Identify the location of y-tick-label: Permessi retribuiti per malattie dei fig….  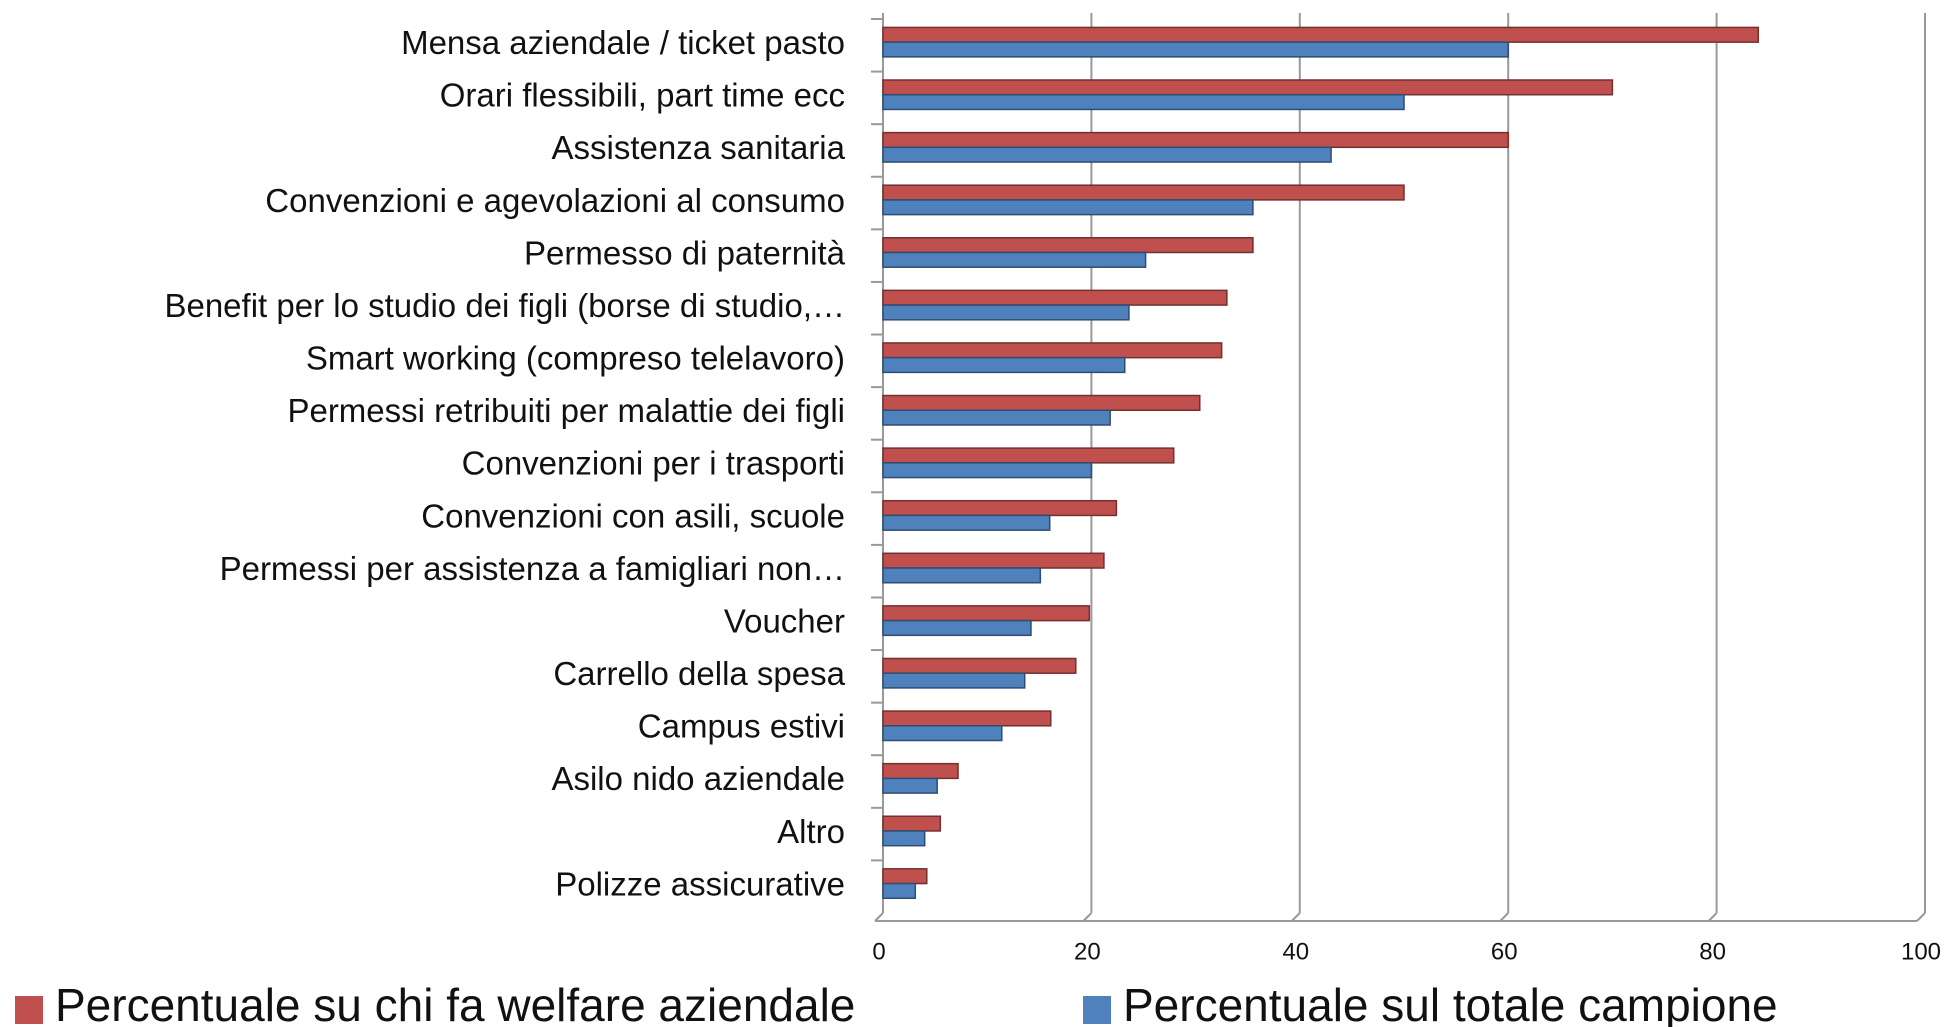
(566, 410).